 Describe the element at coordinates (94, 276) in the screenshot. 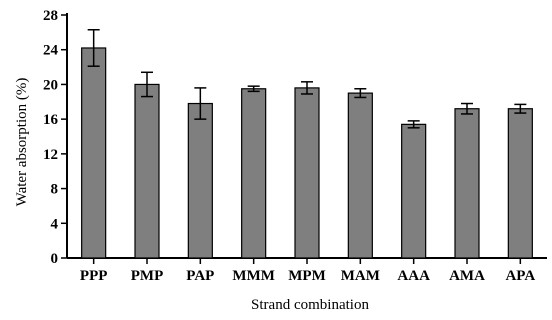

I see `x-tick-label: PPP` at that location.